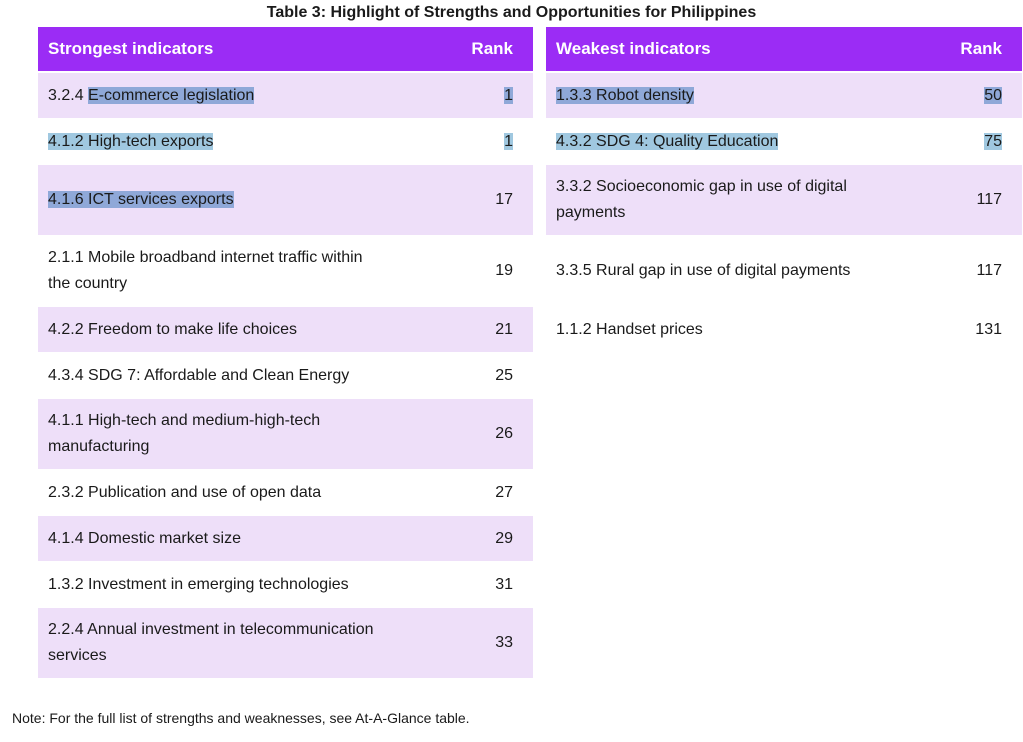 This screenshot has width=1023, height=742. Describe the element at coordinates (988, 329) in the screenshot. I see `indicator-rank: 131` at that location.